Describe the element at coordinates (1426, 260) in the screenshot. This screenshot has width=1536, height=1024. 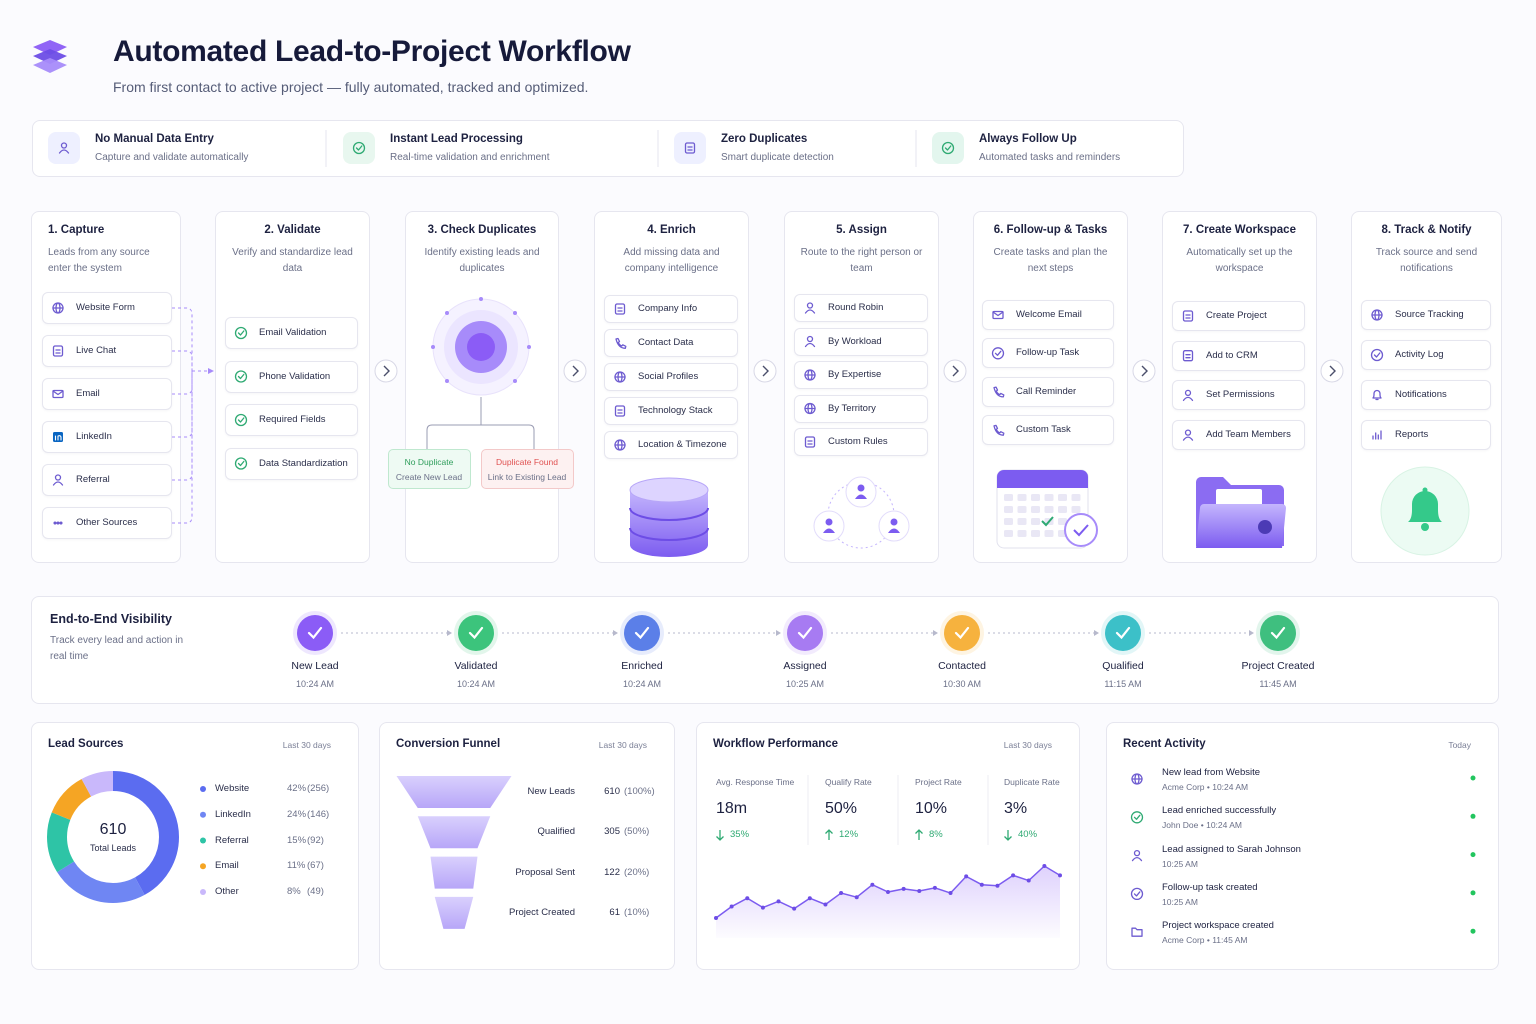
I see `step-description: Track source and send notifications` at that location.